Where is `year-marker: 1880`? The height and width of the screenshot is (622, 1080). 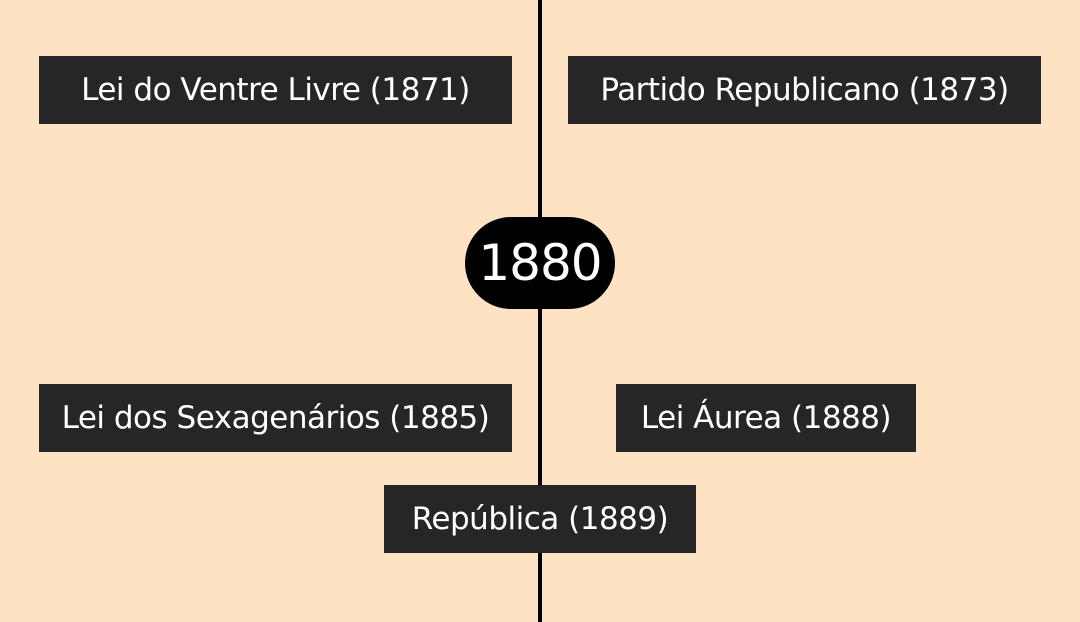 year-marker: 1880 is located at coordinates (540, 263).